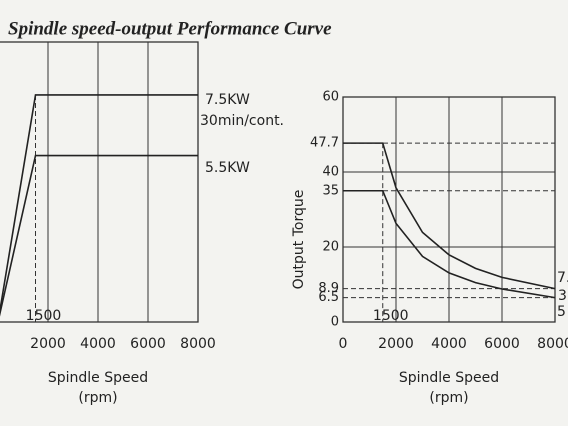 The height and width of the screenshot is (426, 568). I want to click on y-tick-label: 35, so click(330, 190).